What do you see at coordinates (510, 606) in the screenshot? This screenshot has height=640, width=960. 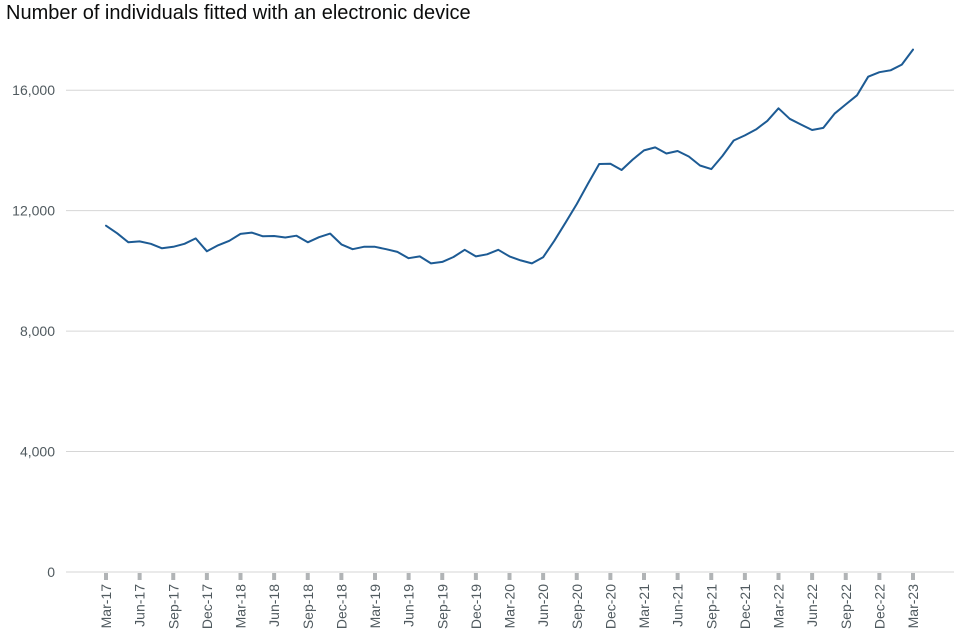 I see `x-tick-label: Mar-20` at bounding box center [510, 606].